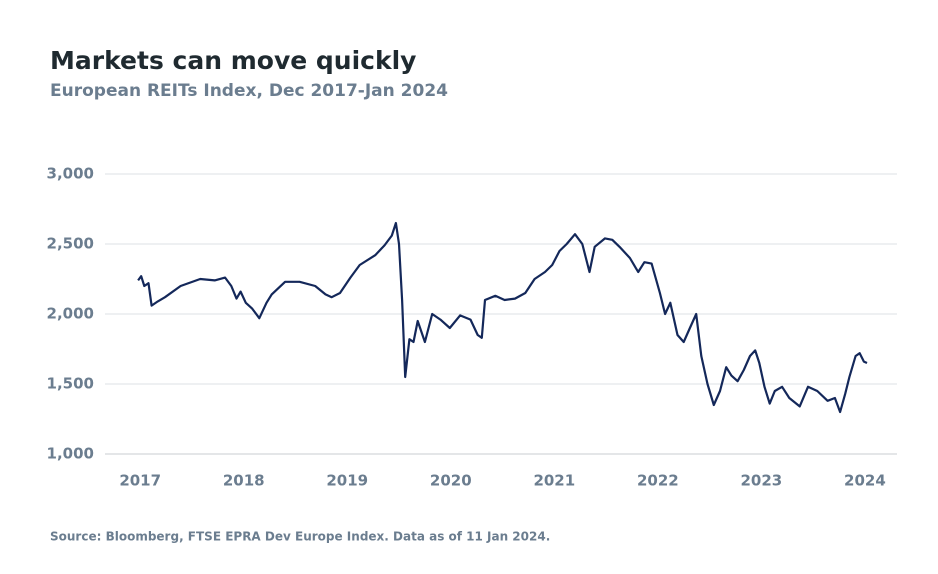  I want to click on chart-subtitle: European REITs Index, Dec 2017-Jan 2024, so click(249, 91).